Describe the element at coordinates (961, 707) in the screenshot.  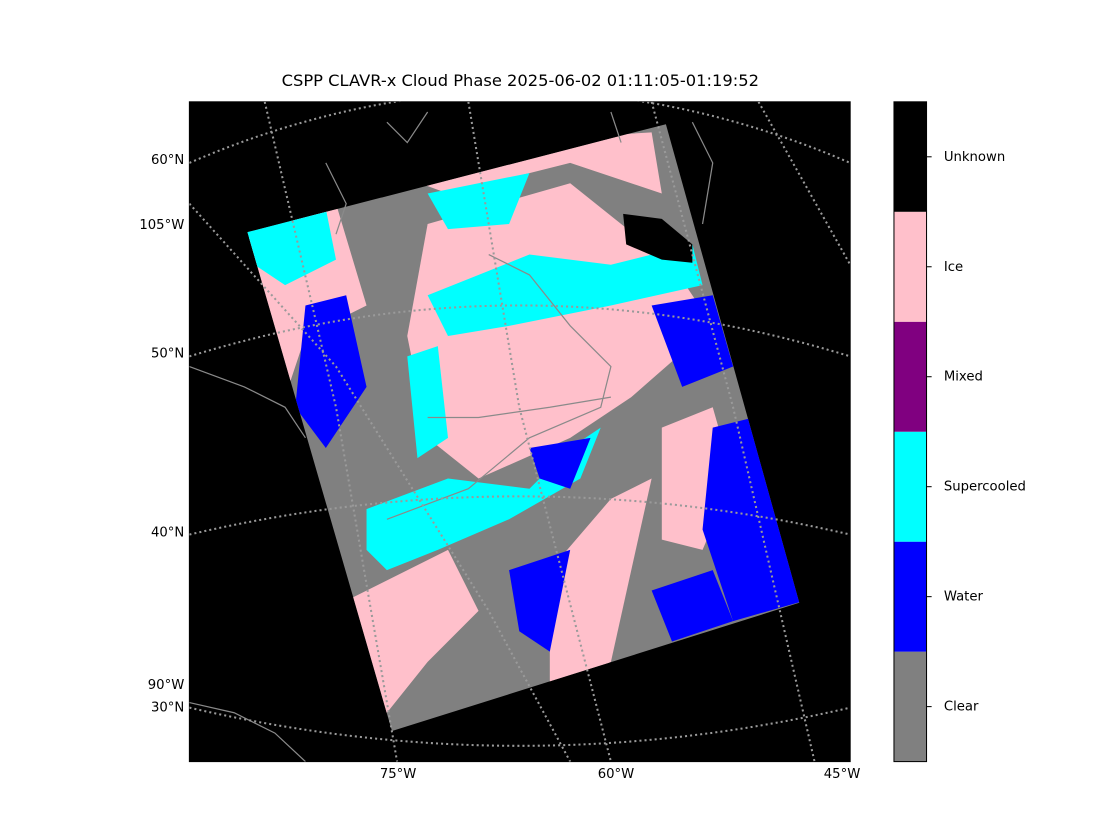
I see `colorbar-label: Clear` at that location.